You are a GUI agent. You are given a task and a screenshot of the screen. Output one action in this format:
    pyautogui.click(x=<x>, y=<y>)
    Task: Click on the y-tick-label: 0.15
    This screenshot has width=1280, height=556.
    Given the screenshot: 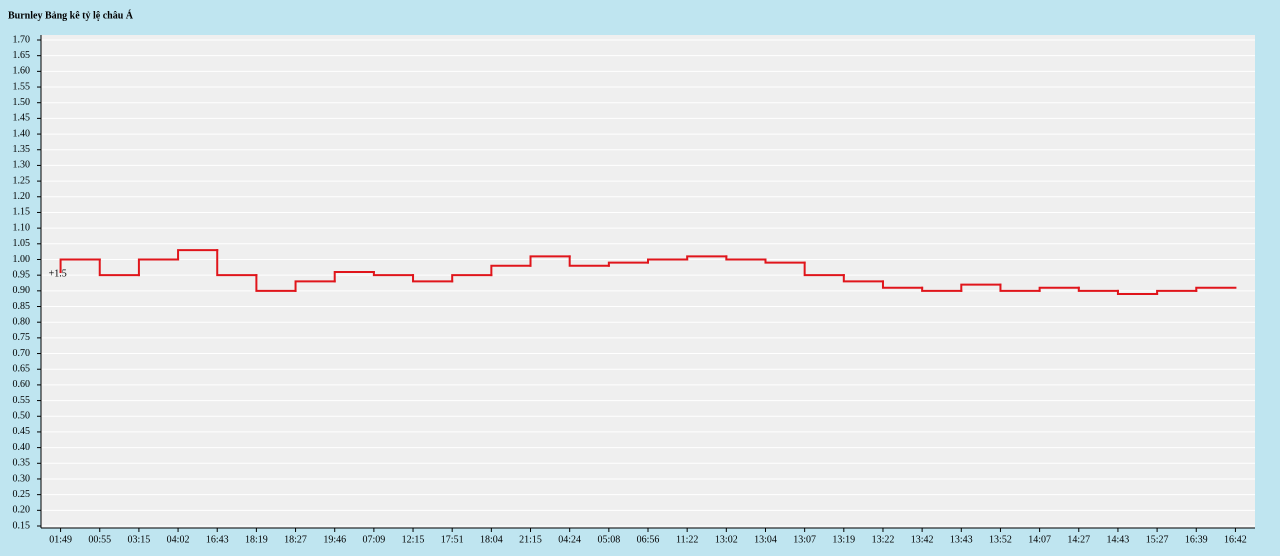 What is the action you would take?
    pyautogui.click(x=22, y=525)
    